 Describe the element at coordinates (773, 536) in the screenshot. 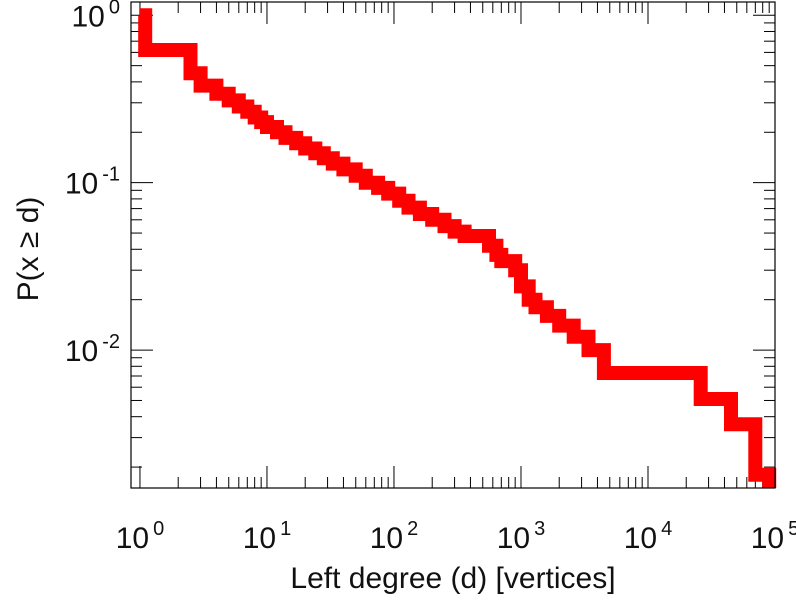

I see `x-tick-label: 10 5` at that location.